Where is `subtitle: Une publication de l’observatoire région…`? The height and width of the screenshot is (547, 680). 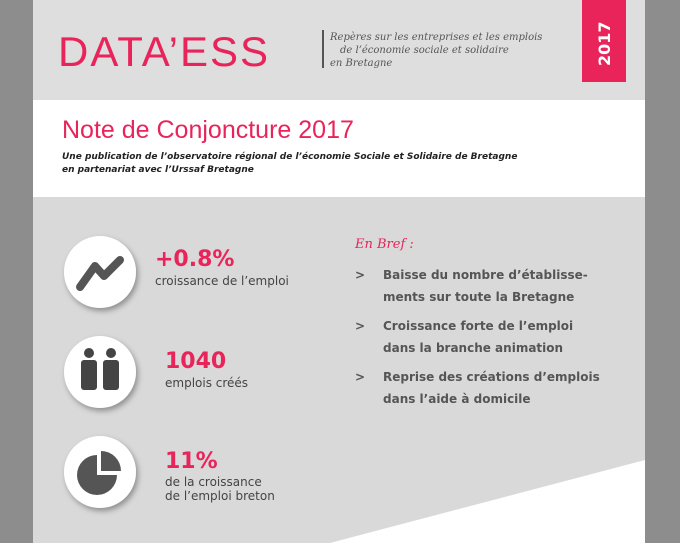
subtitle: Une publication de l’observatoire région… is located at coordinates (289, 156).